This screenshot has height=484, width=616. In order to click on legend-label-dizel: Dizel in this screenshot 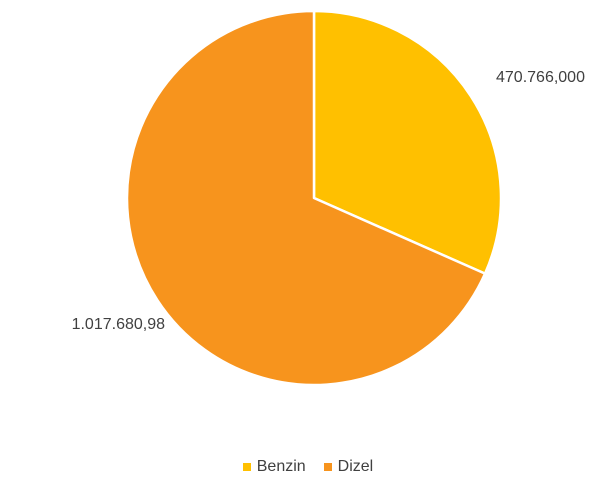, I will do `click(355, 466)`.